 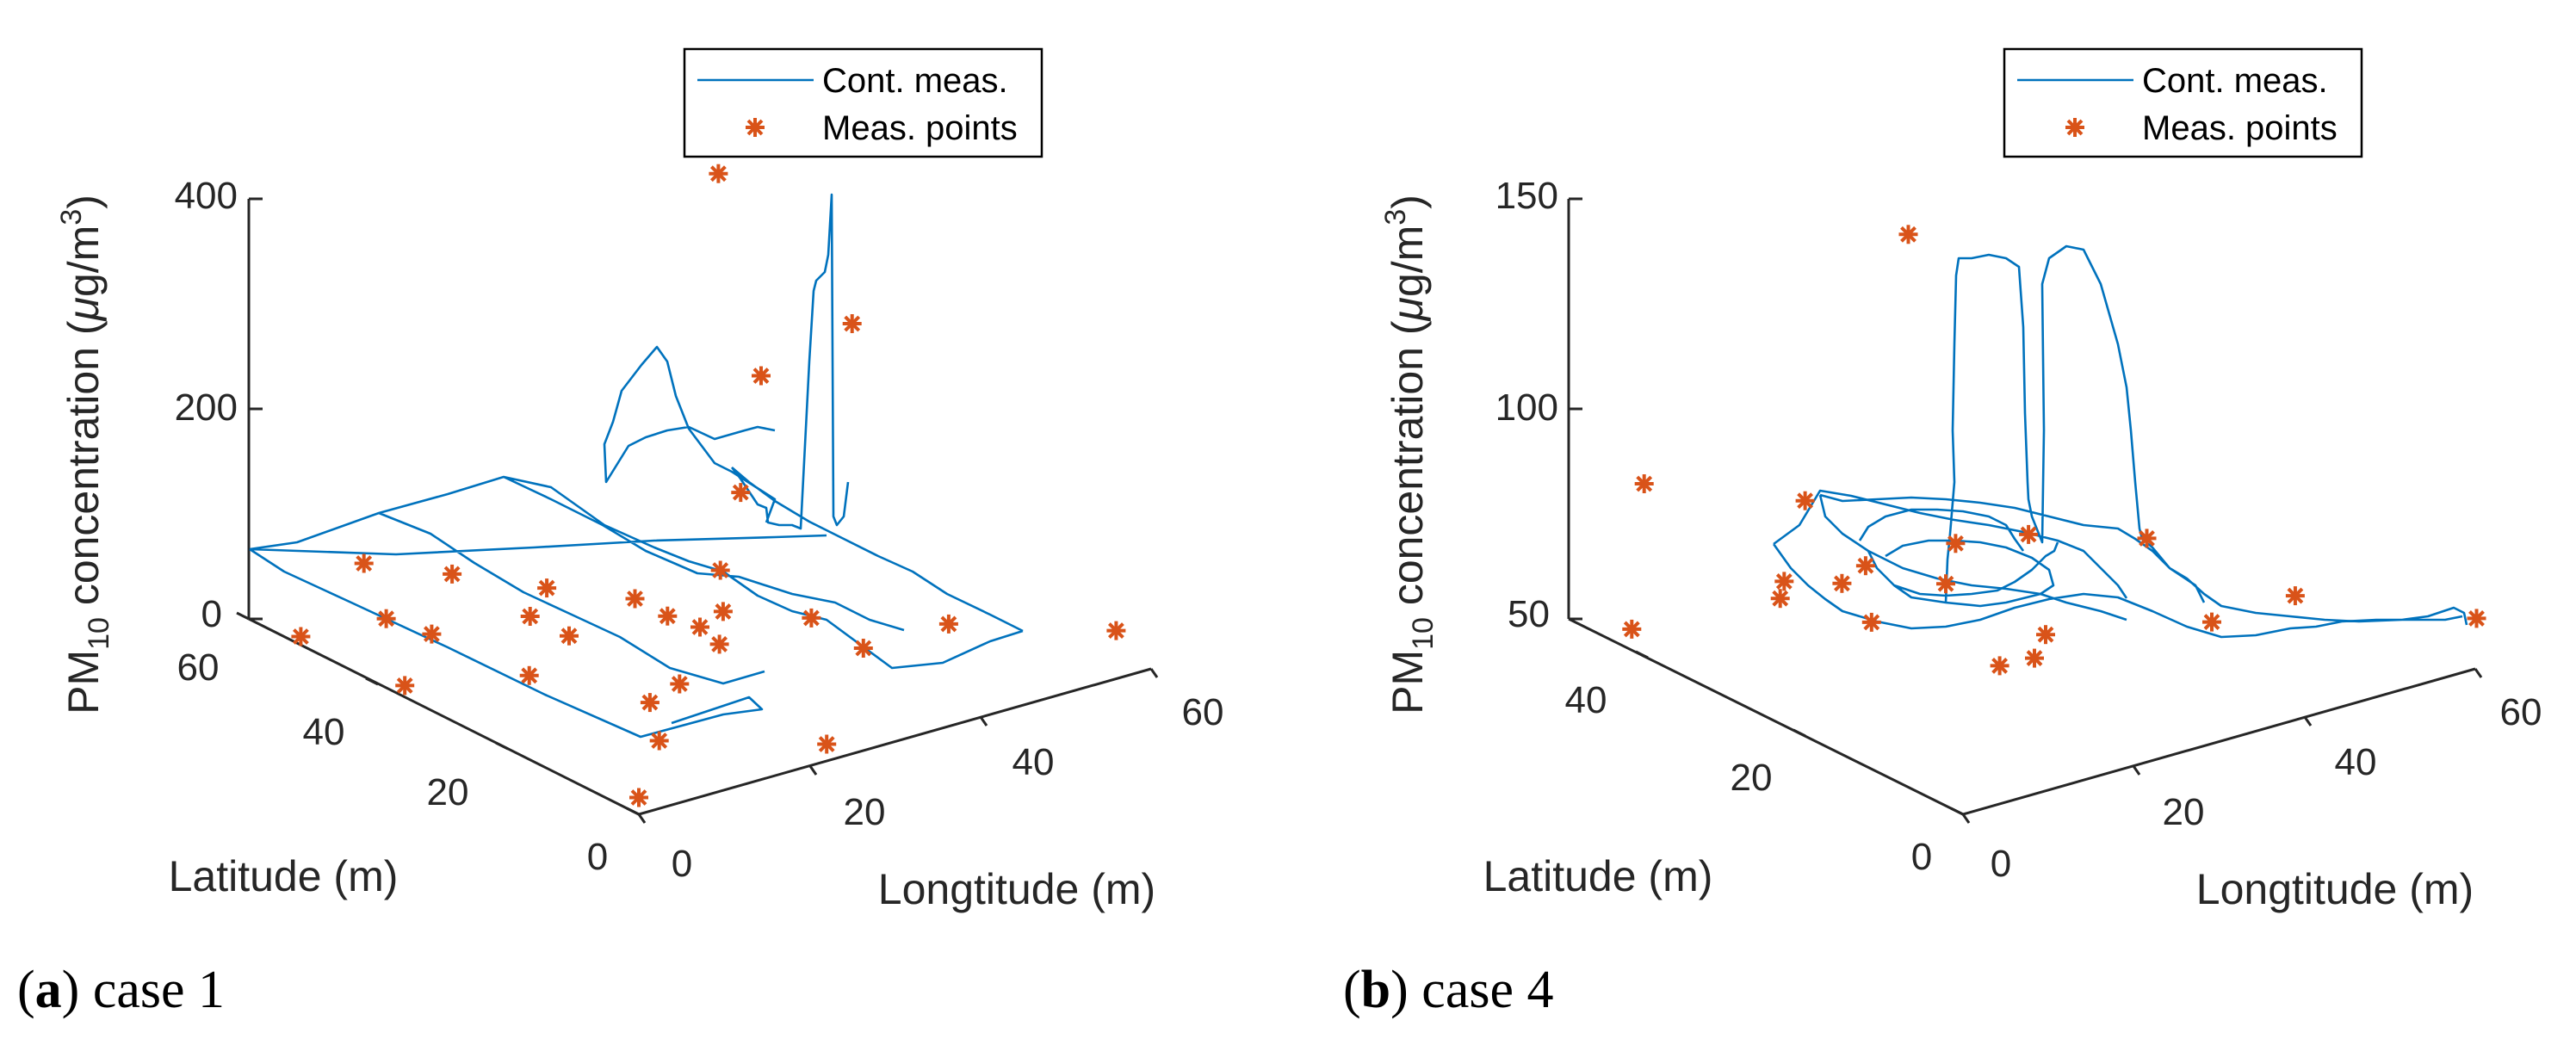 What do you see at coordinates (121, 990) in the screenshot?
I see `caption-a: (a) case 1` at bounding box center [121, 990].